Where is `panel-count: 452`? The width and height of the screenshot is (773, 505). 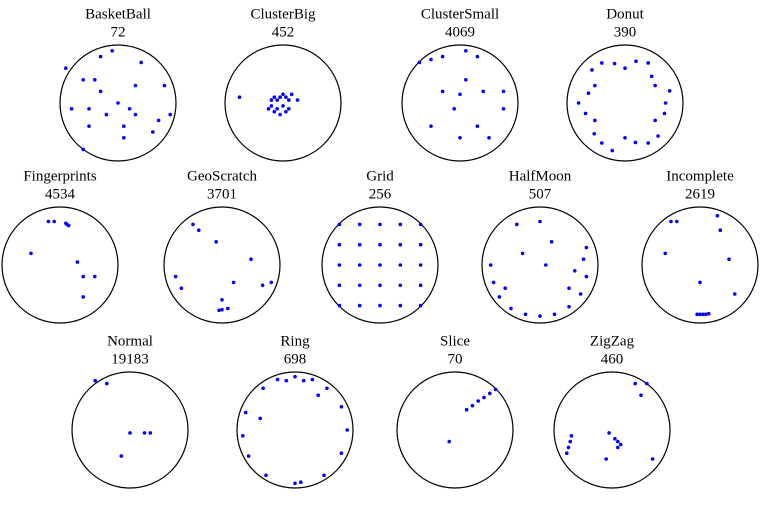
panel-count: 452 is located at coordinates (283, 32).